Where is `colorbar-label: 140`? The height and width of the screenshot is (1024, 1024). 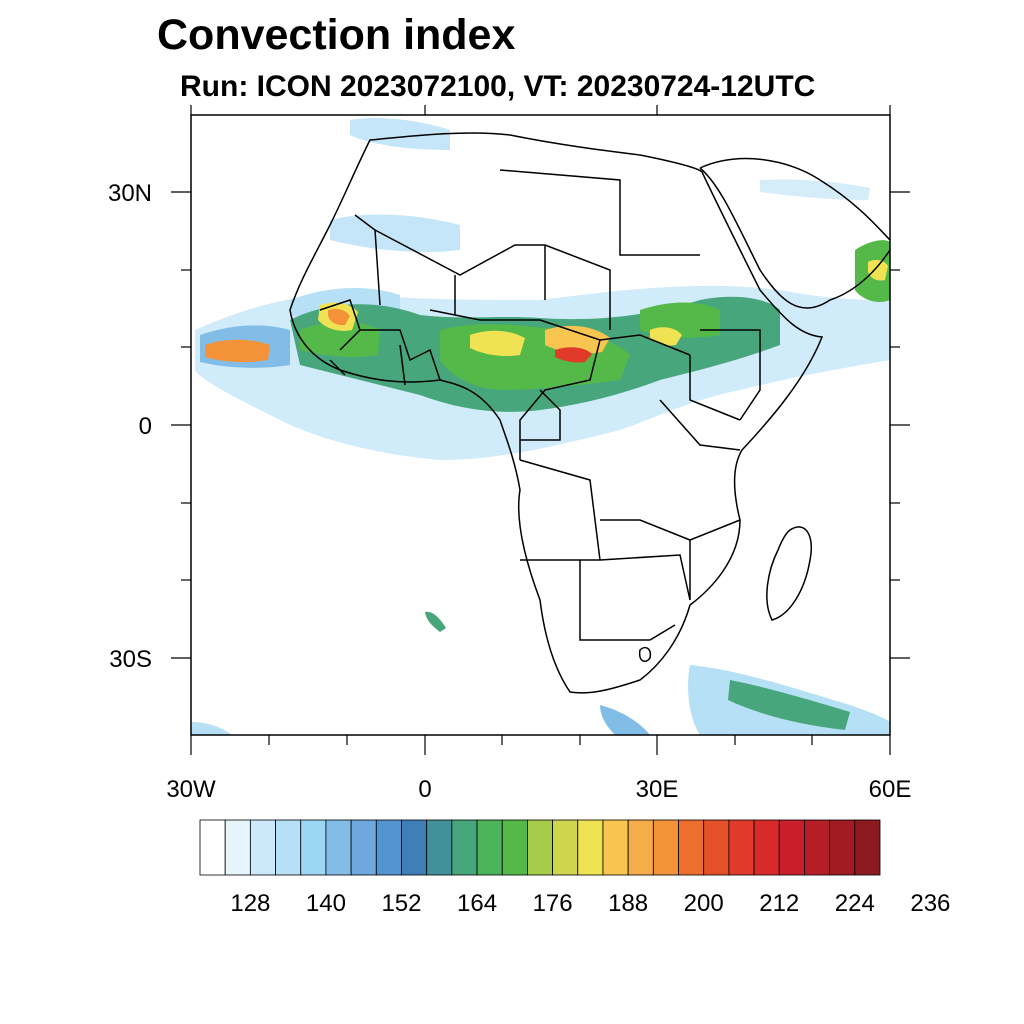
colorbar-label: 140 is located at coordinates (326, 903).